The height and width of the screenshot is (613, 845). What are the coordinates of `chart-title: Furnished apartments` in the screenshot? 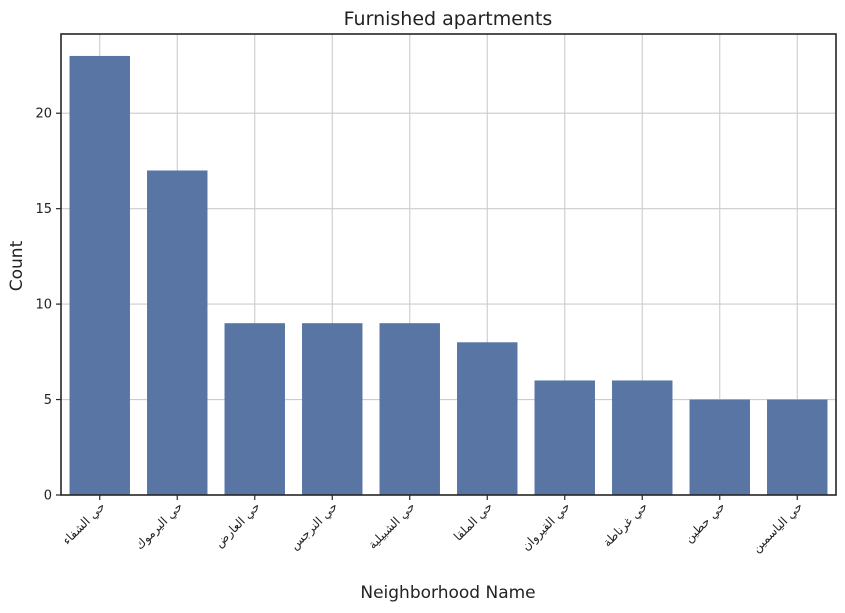 It's located at (448, 19).